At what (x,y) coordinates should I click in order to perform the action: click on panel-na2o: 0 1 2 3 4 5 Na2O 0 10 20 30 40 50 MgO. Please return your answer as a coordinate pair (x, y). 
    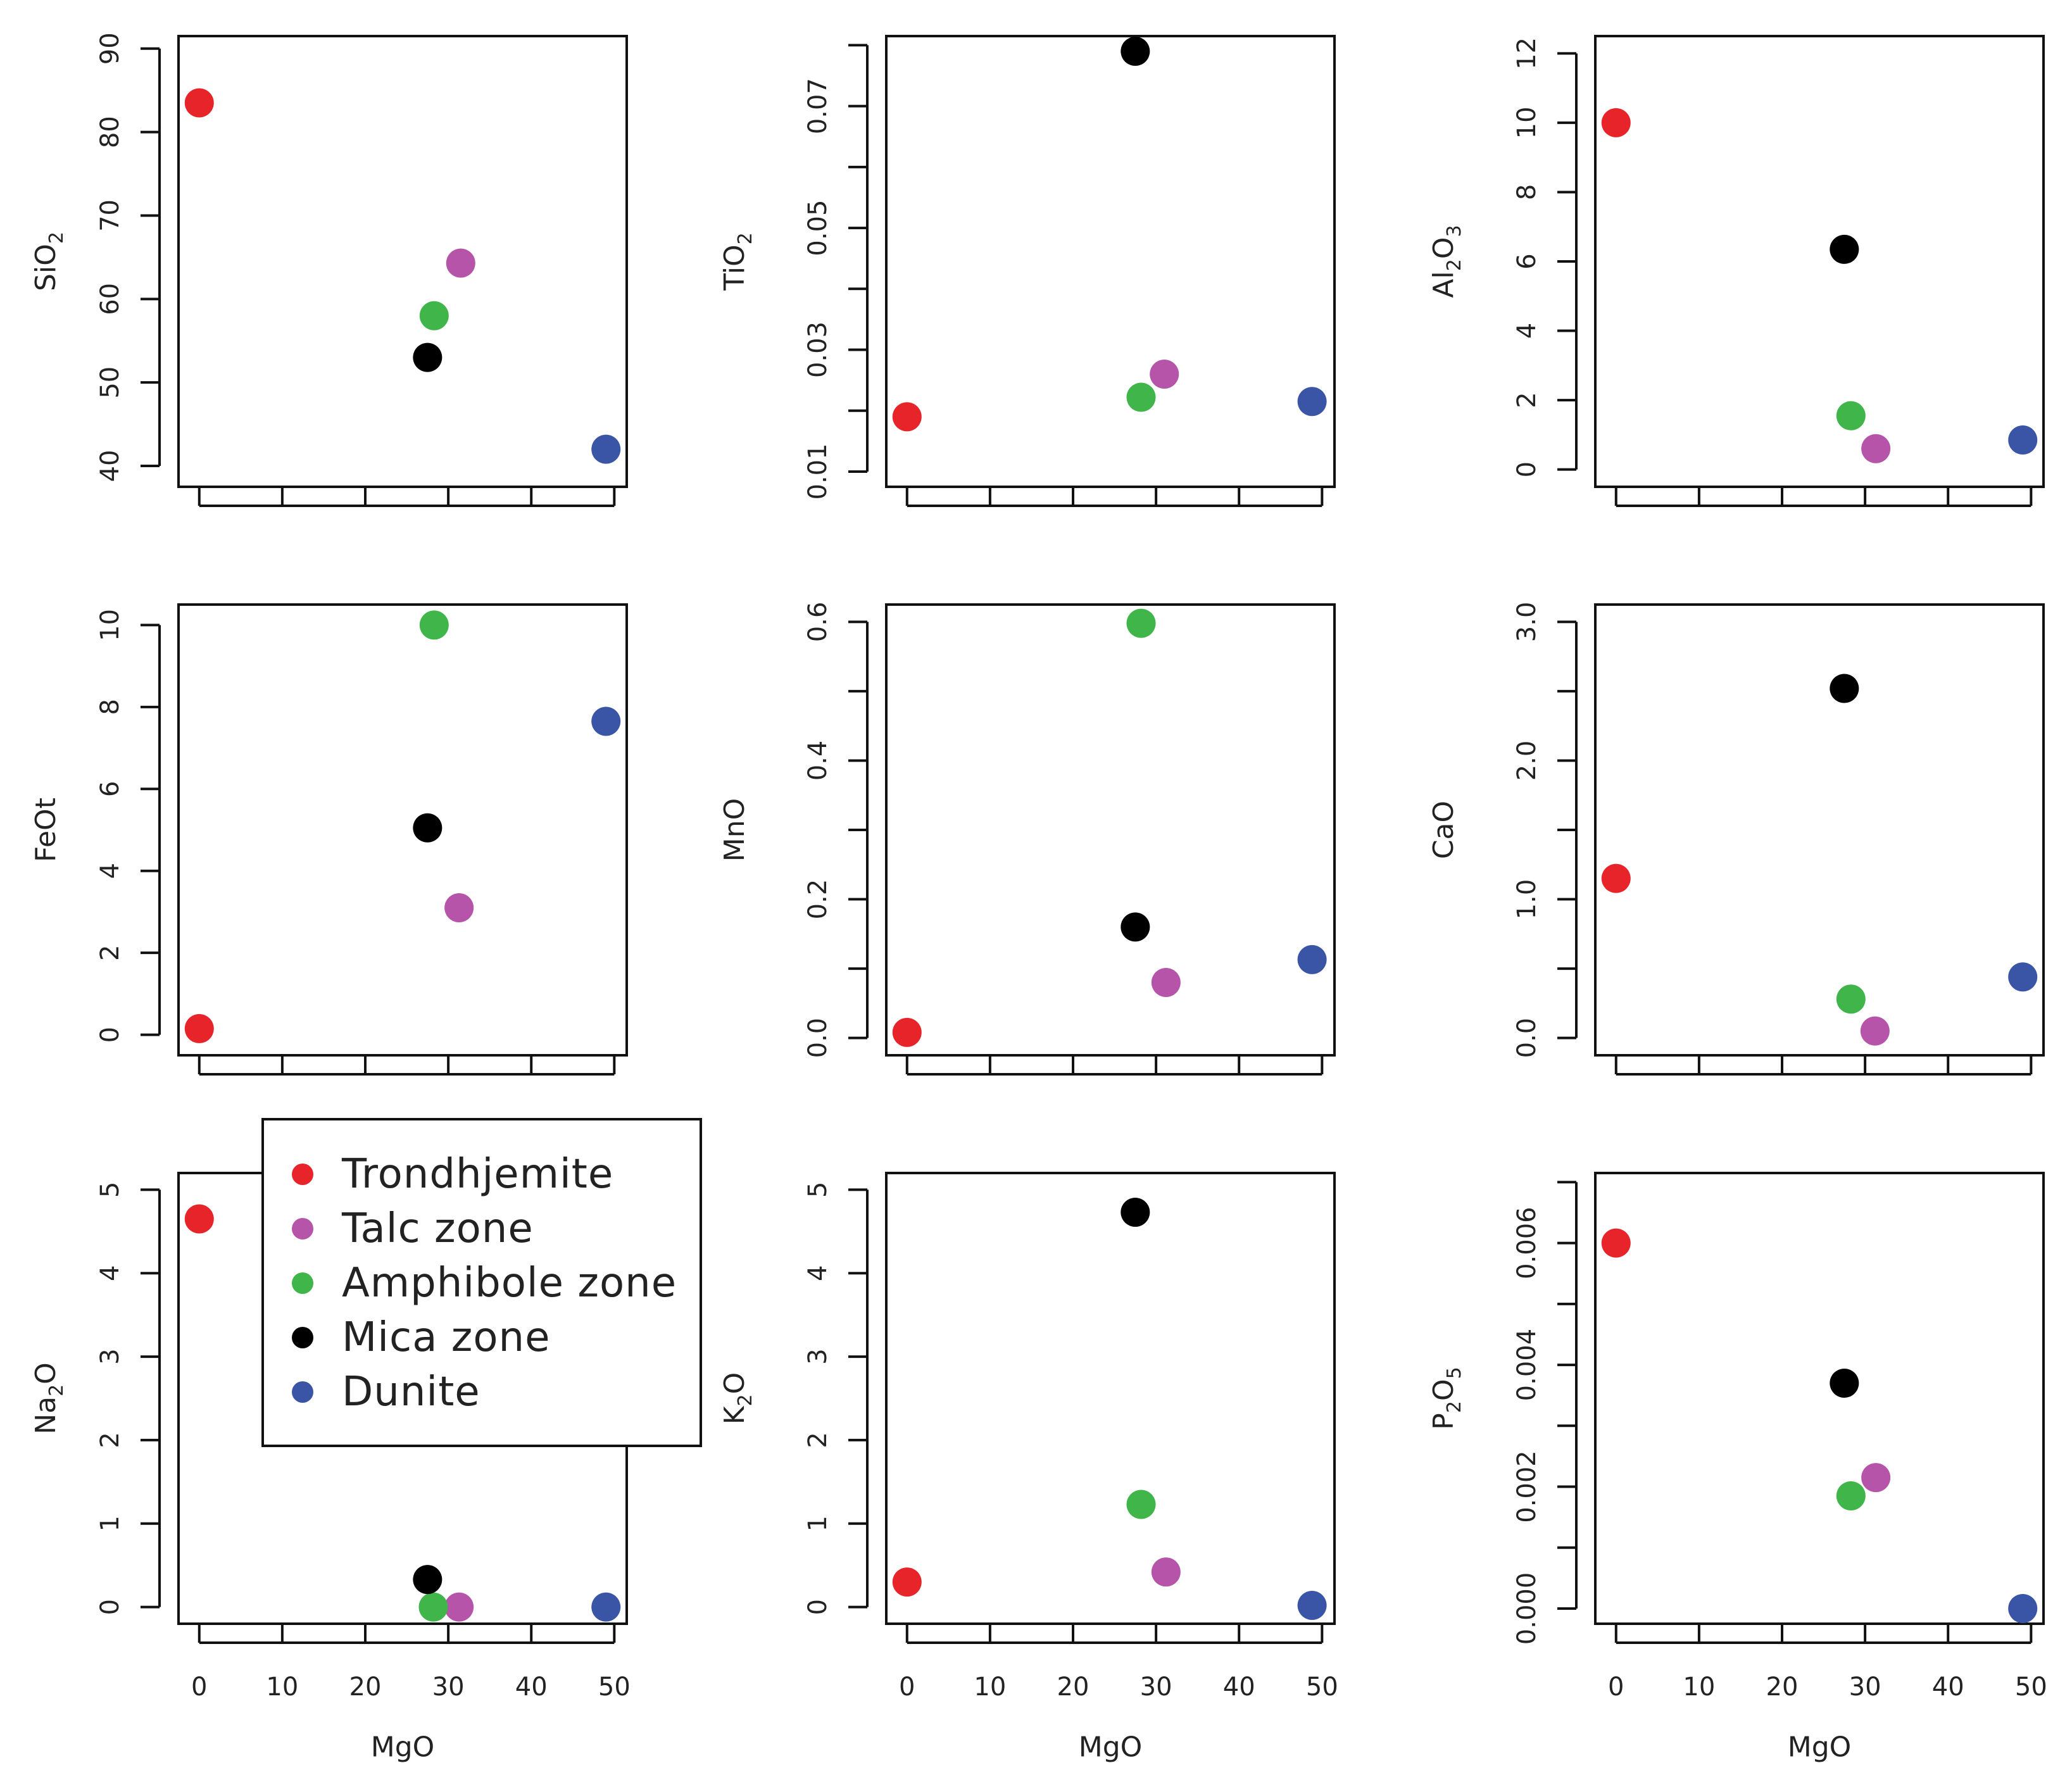
    Looking at the image, I should click on (331, 1468).